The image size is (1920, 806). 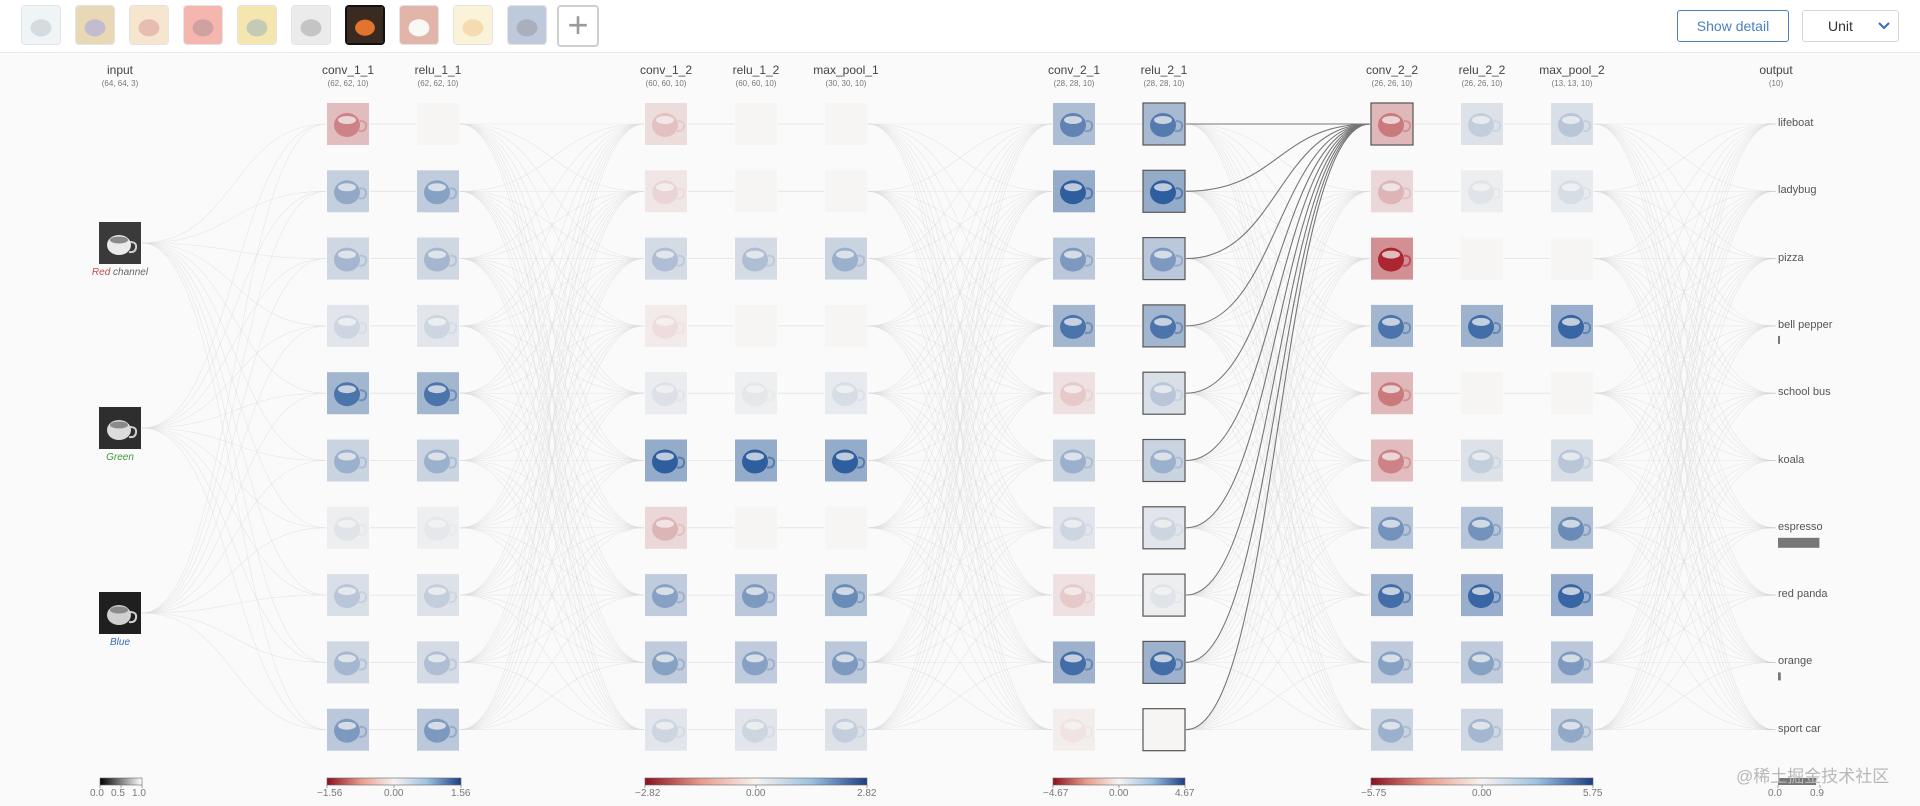 What do you see at coordinates (473, 25) in the screenshot?
I see `thumbnail-orange` at bounding box center [473, 25].